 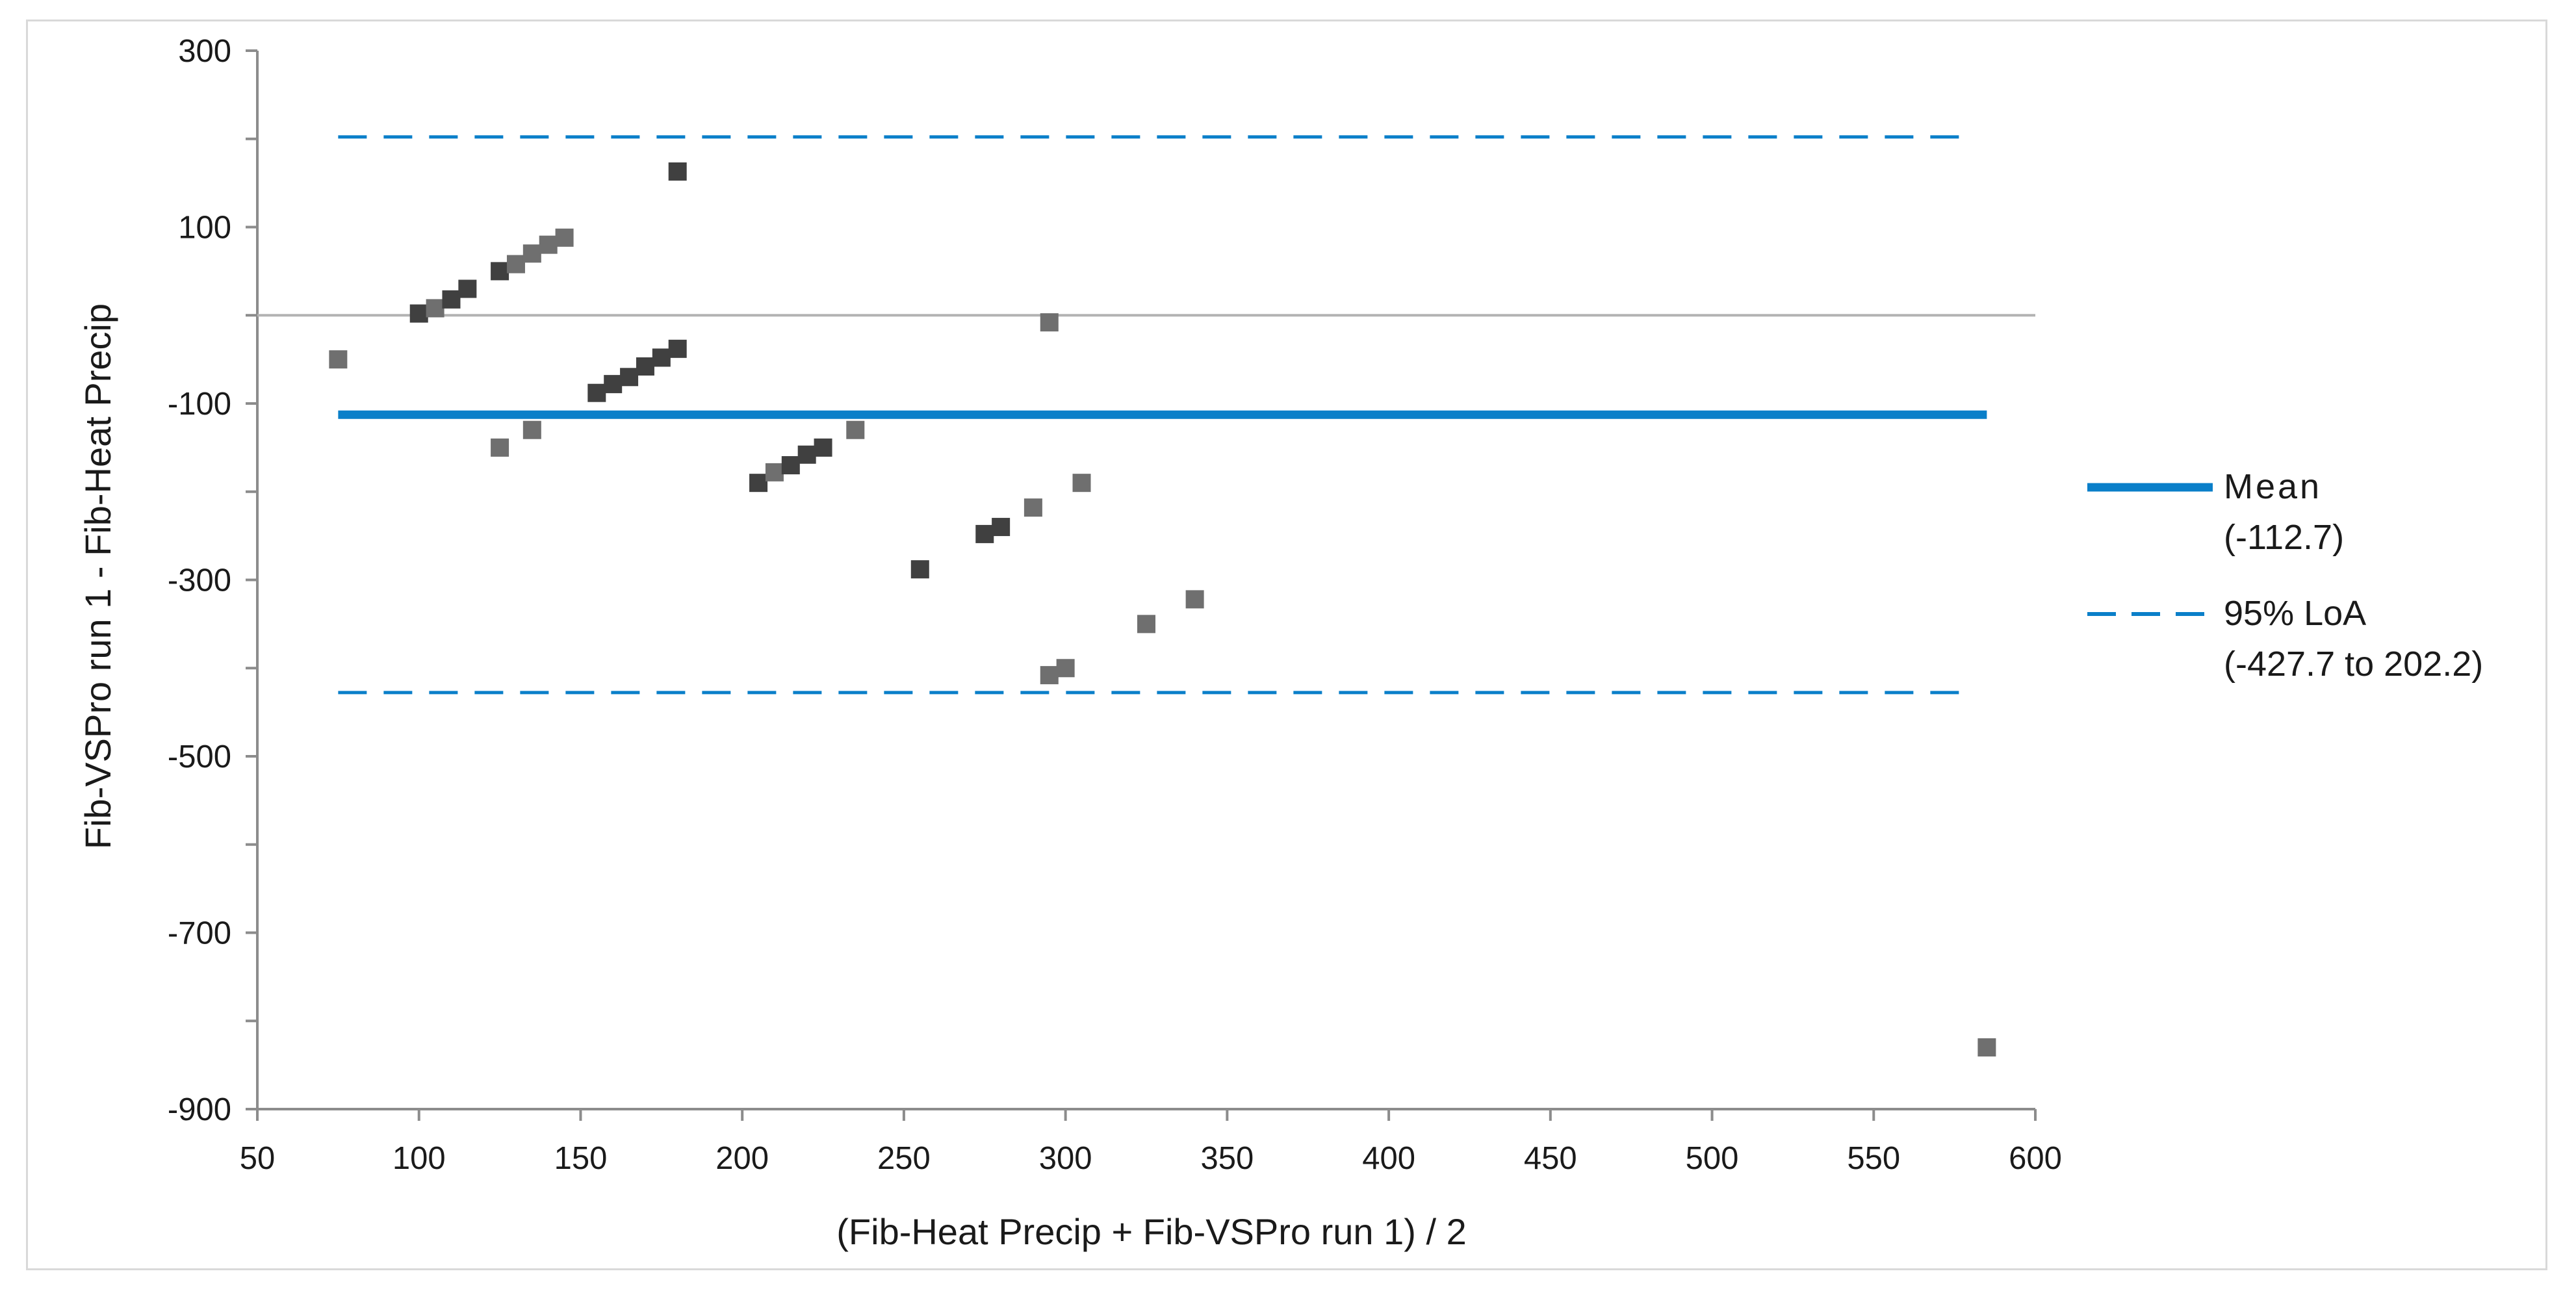 I want to click on legend-loa-value: (-427.7 to 202.2), so click(x=2353, y=664).